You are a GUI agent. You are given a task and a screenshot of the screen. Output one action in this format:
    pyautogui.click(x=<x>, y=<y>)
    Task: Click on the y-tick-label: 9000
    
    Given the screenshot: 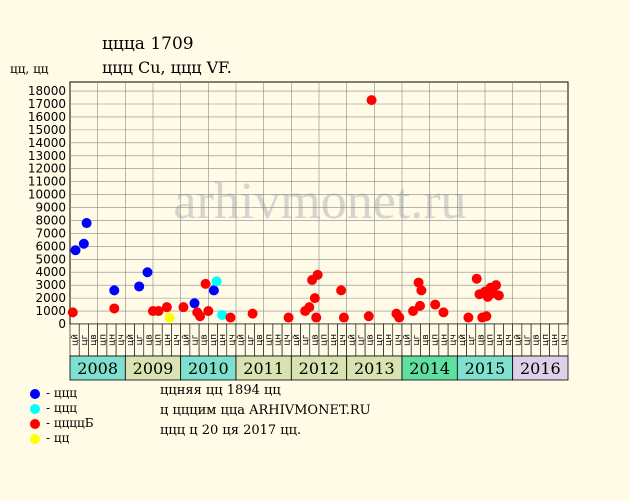 What is the action you would take?
    pyautogui.click(x=50, y=208)
    